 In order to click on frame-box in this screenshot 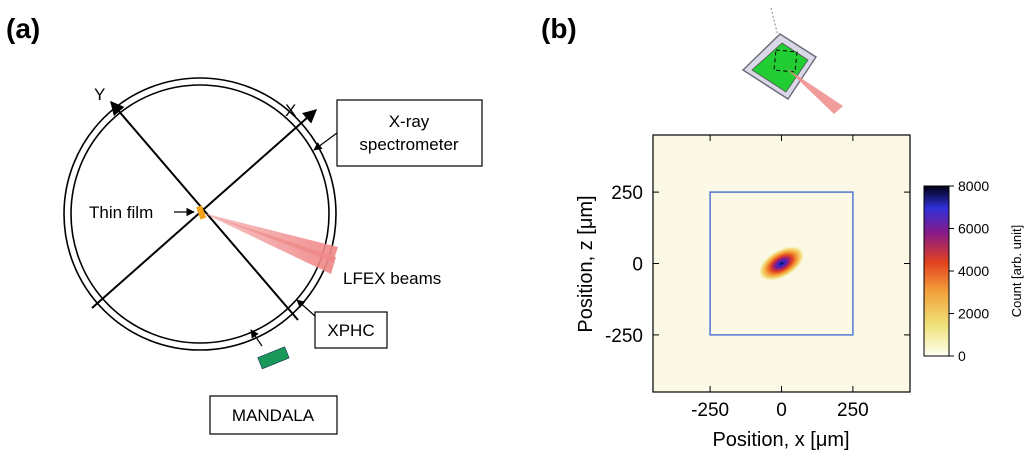, I will do `click(781, 263)`.